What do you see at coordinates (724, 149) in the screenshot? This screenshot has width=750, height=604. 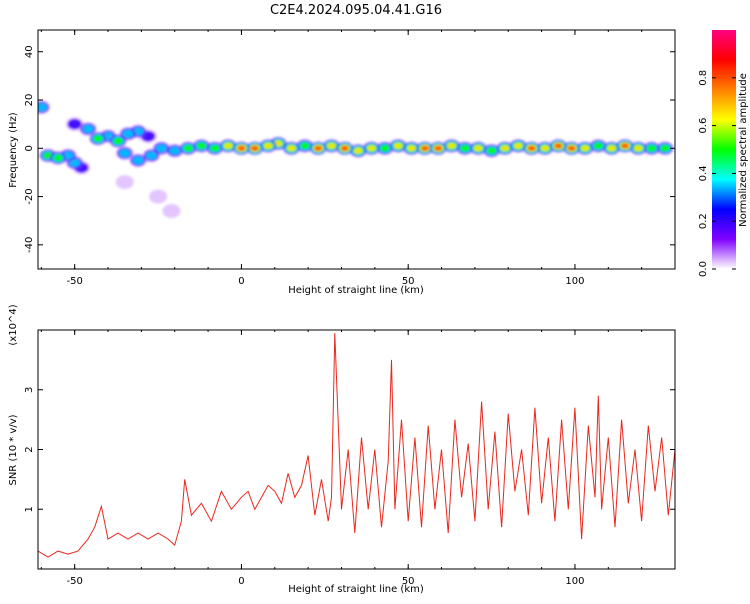 I see `colorbar-gradient` at bounding box center [724, 149].